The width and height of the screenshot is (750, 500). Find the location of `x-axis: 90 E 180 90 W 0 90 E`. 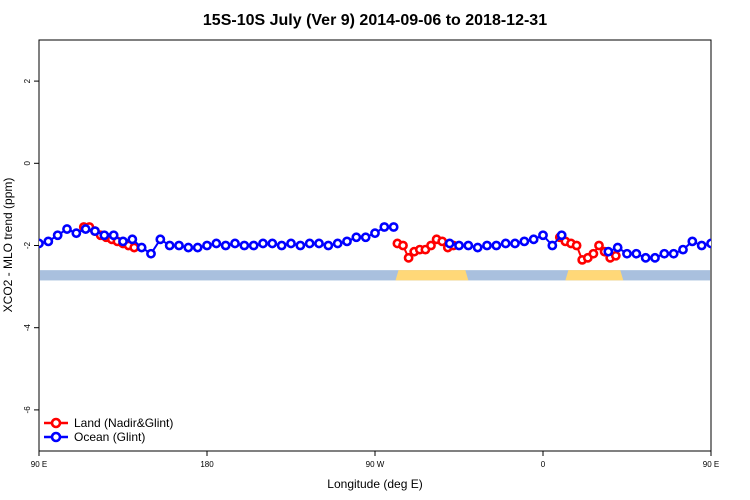

x-axis: 90 E 180 90 W 0 90 E is located at coordinates (375, 460).